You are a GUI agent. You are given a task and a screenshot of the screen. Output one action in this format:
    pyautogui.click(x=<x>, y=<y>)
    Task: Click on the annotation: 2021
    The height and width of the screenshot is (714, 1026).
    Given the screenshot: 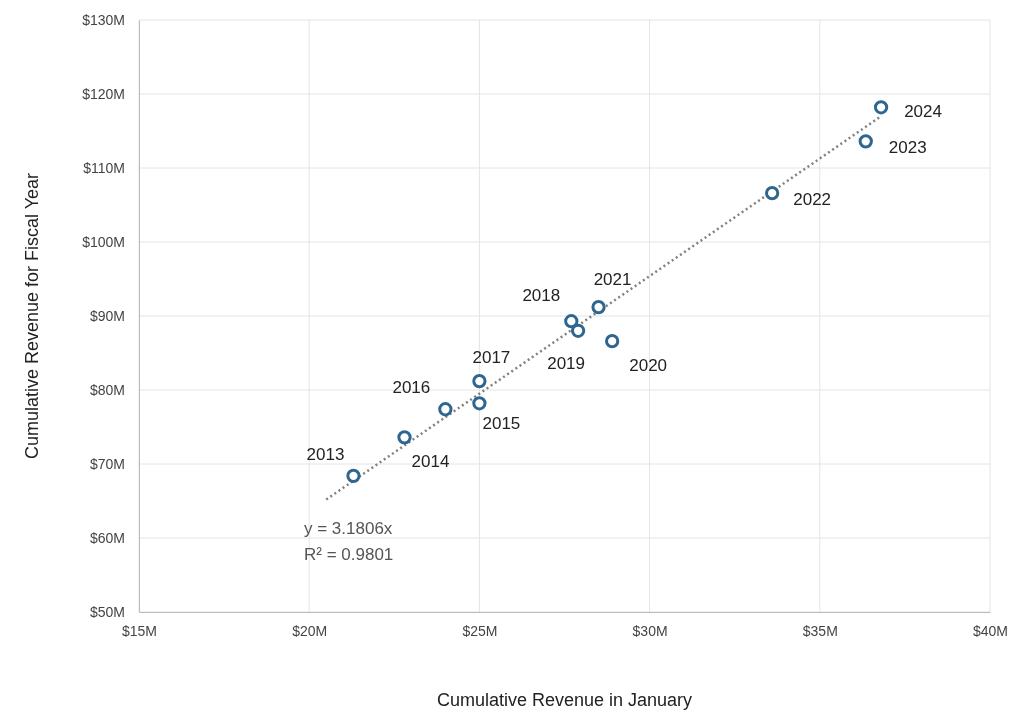 What is the action you would take?
    pyautogui.click(x=612, y=280)
    